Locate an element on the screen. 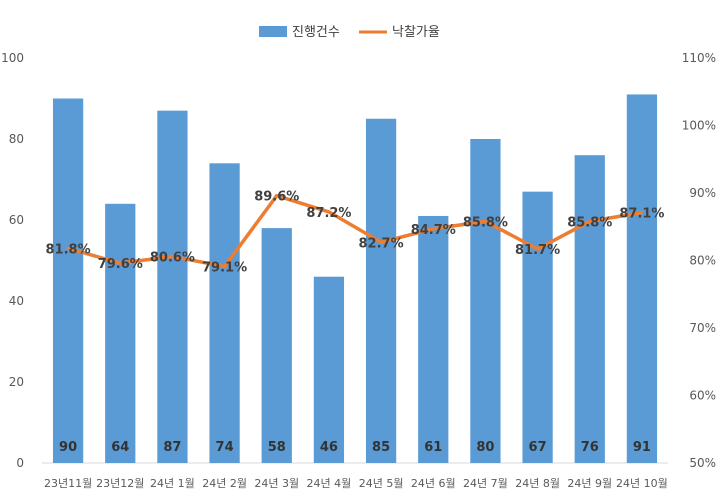 The image size is (720, 496). bar-value-label: 91 is located at coordinates (642, 447).